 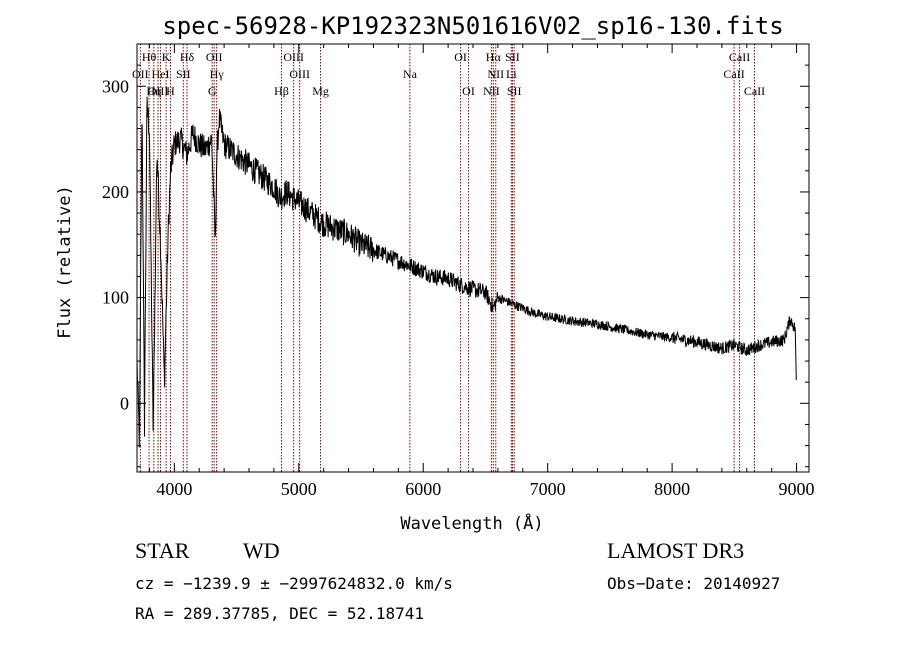 What do you see at coordinates (676, 550) in the screenshot?
I see `survey-label: LAMOST DR3` at bounding box center [676, 550].